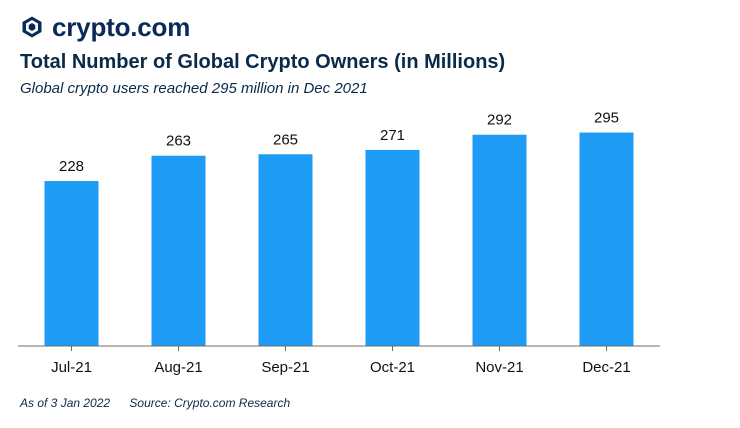  Describe the element at coordinates (178, 367) in the screenshot. I see `x-tick-label-aug-21: Aug-21` at that location.